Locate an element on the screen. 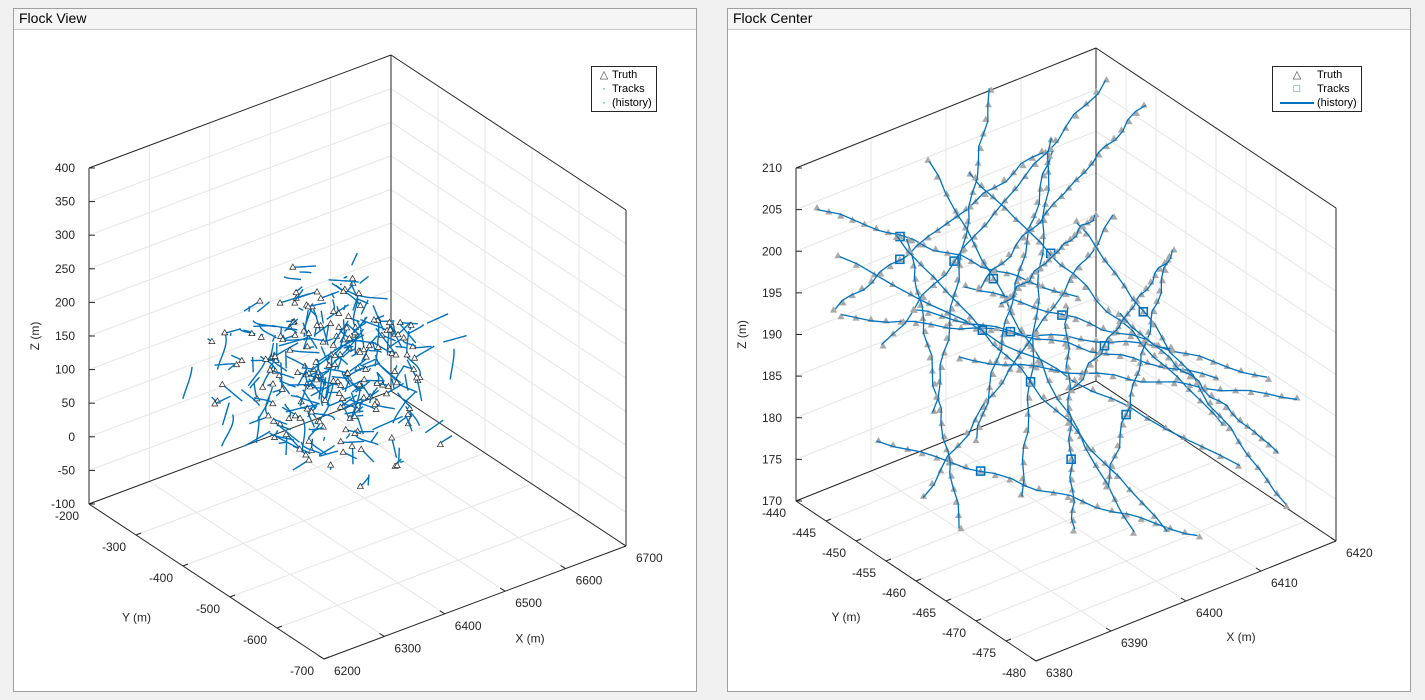 This screenshot has width=1425, height=700. x-tick-label: 6400 is located at coordinates (468, 626).